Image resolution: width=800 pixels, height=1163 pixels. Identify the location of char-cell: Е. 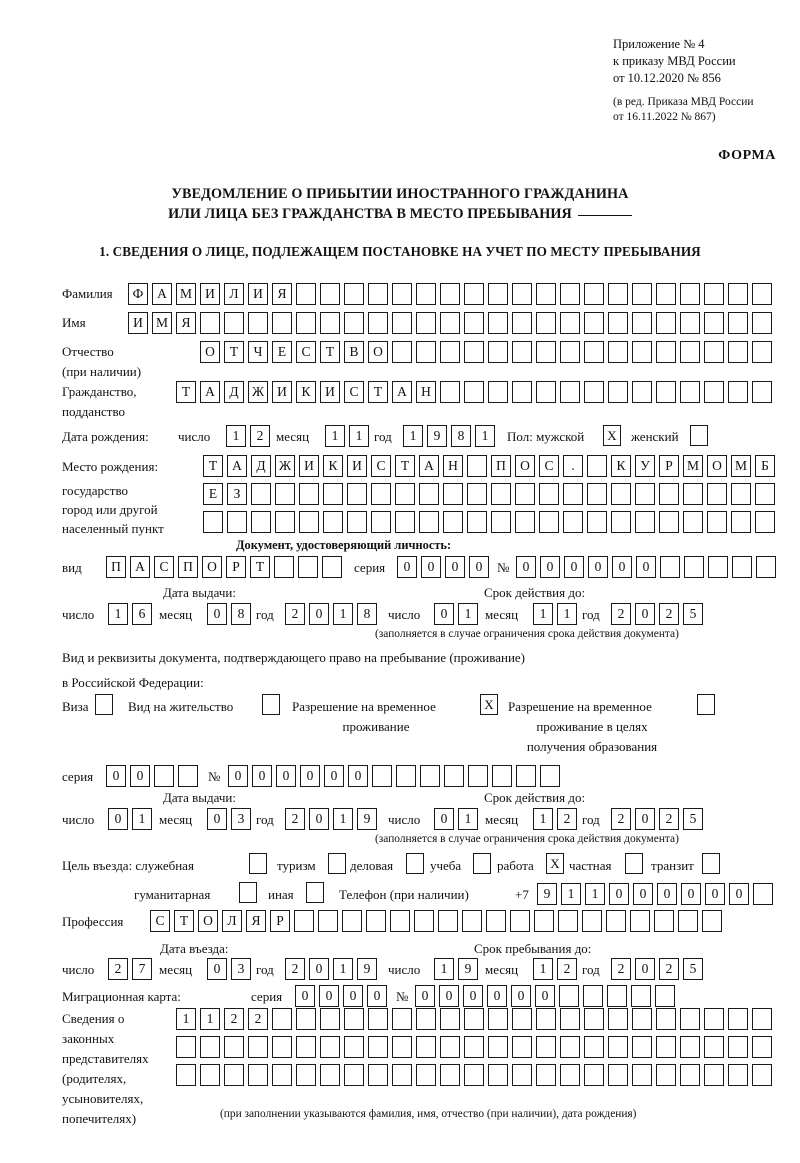
(213, 494).